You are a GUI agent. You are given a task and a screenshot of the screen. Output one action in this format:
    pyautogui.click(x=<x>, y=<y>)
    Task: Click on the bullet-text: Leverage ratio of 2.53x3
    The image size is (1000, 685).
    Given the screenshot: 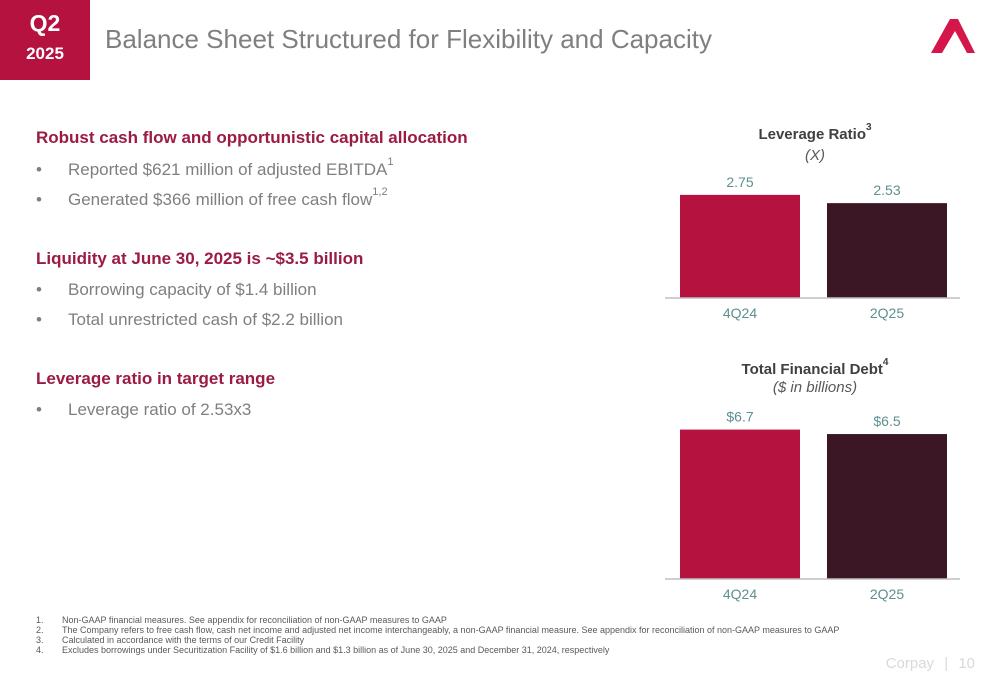 What is the action you would take?
    pyautogui.click(x=160, y=409)
    